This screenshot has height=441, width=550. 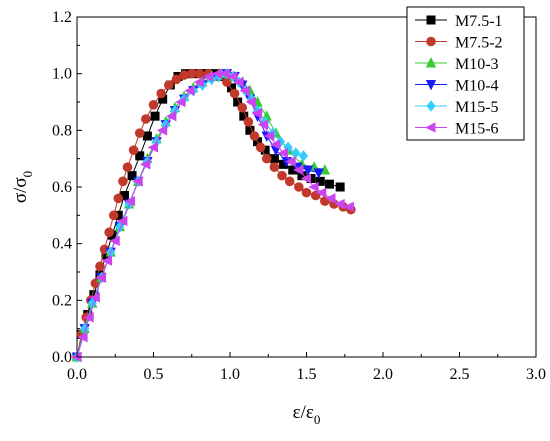 What do you see at coordinates (62, 187) in the screenshot?
I see `y-tick-label: 0.6` at bounding box center [62, 187].